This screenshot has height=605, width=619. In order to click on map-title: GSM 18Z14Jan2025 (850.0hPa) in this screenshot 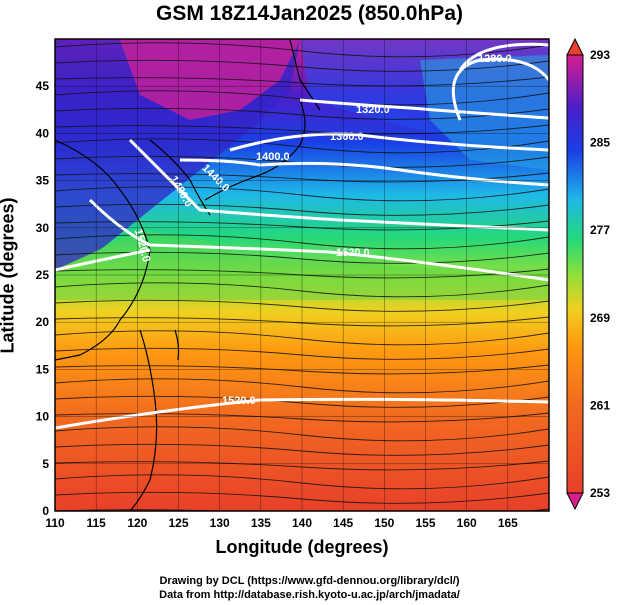, I will do `click(309, 13)`.